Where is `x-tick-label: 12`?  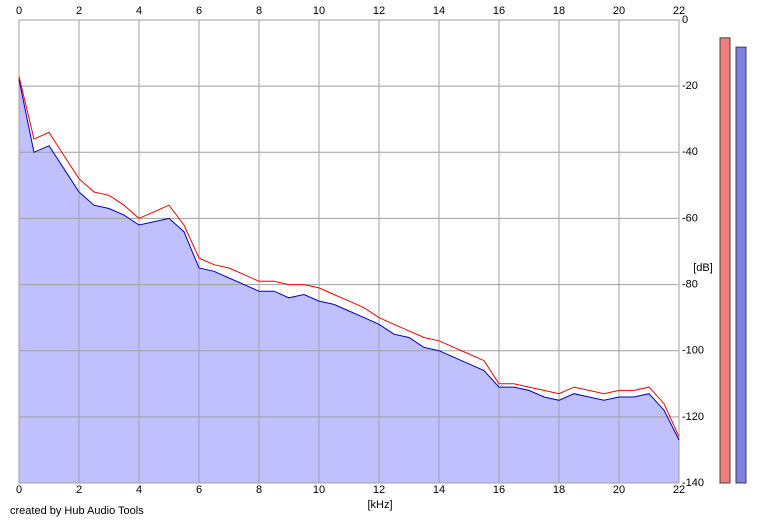
x-tick-label: 12 is located at coordinates (379, 490).